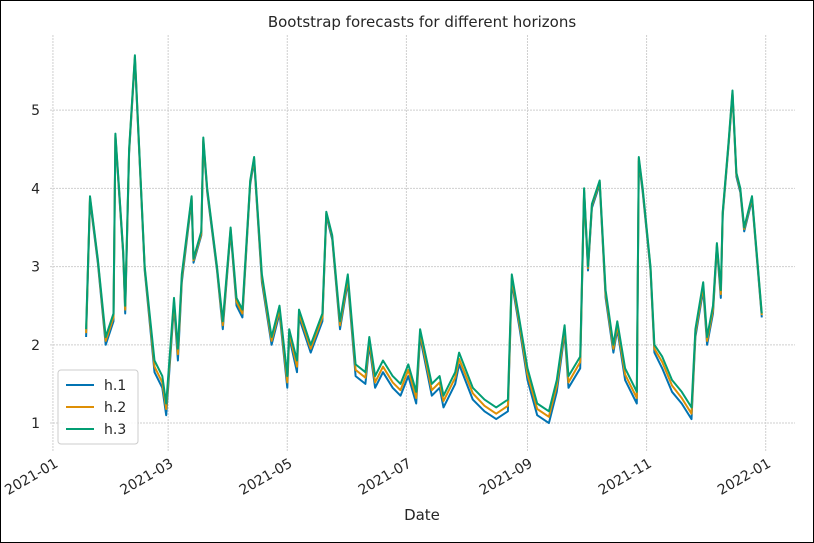 This screenshot has width=814, height=543. What do you see at coordinates (115, 430) in the screenshot?
I see `legend-label: h.3` at bounding box center [115, 430].